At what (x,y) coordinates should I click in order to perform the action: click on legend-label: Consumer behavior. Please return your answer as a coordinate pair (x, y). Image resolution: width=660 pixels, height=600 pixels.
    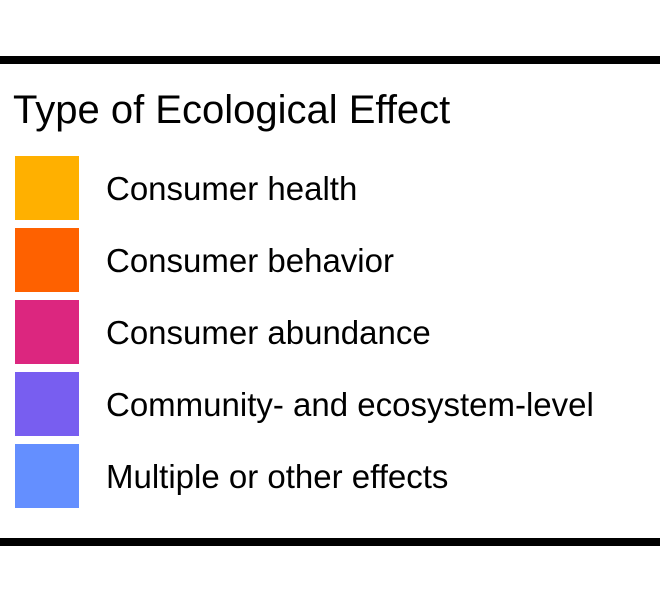
    Looking at the image, I should click on (250, 260).